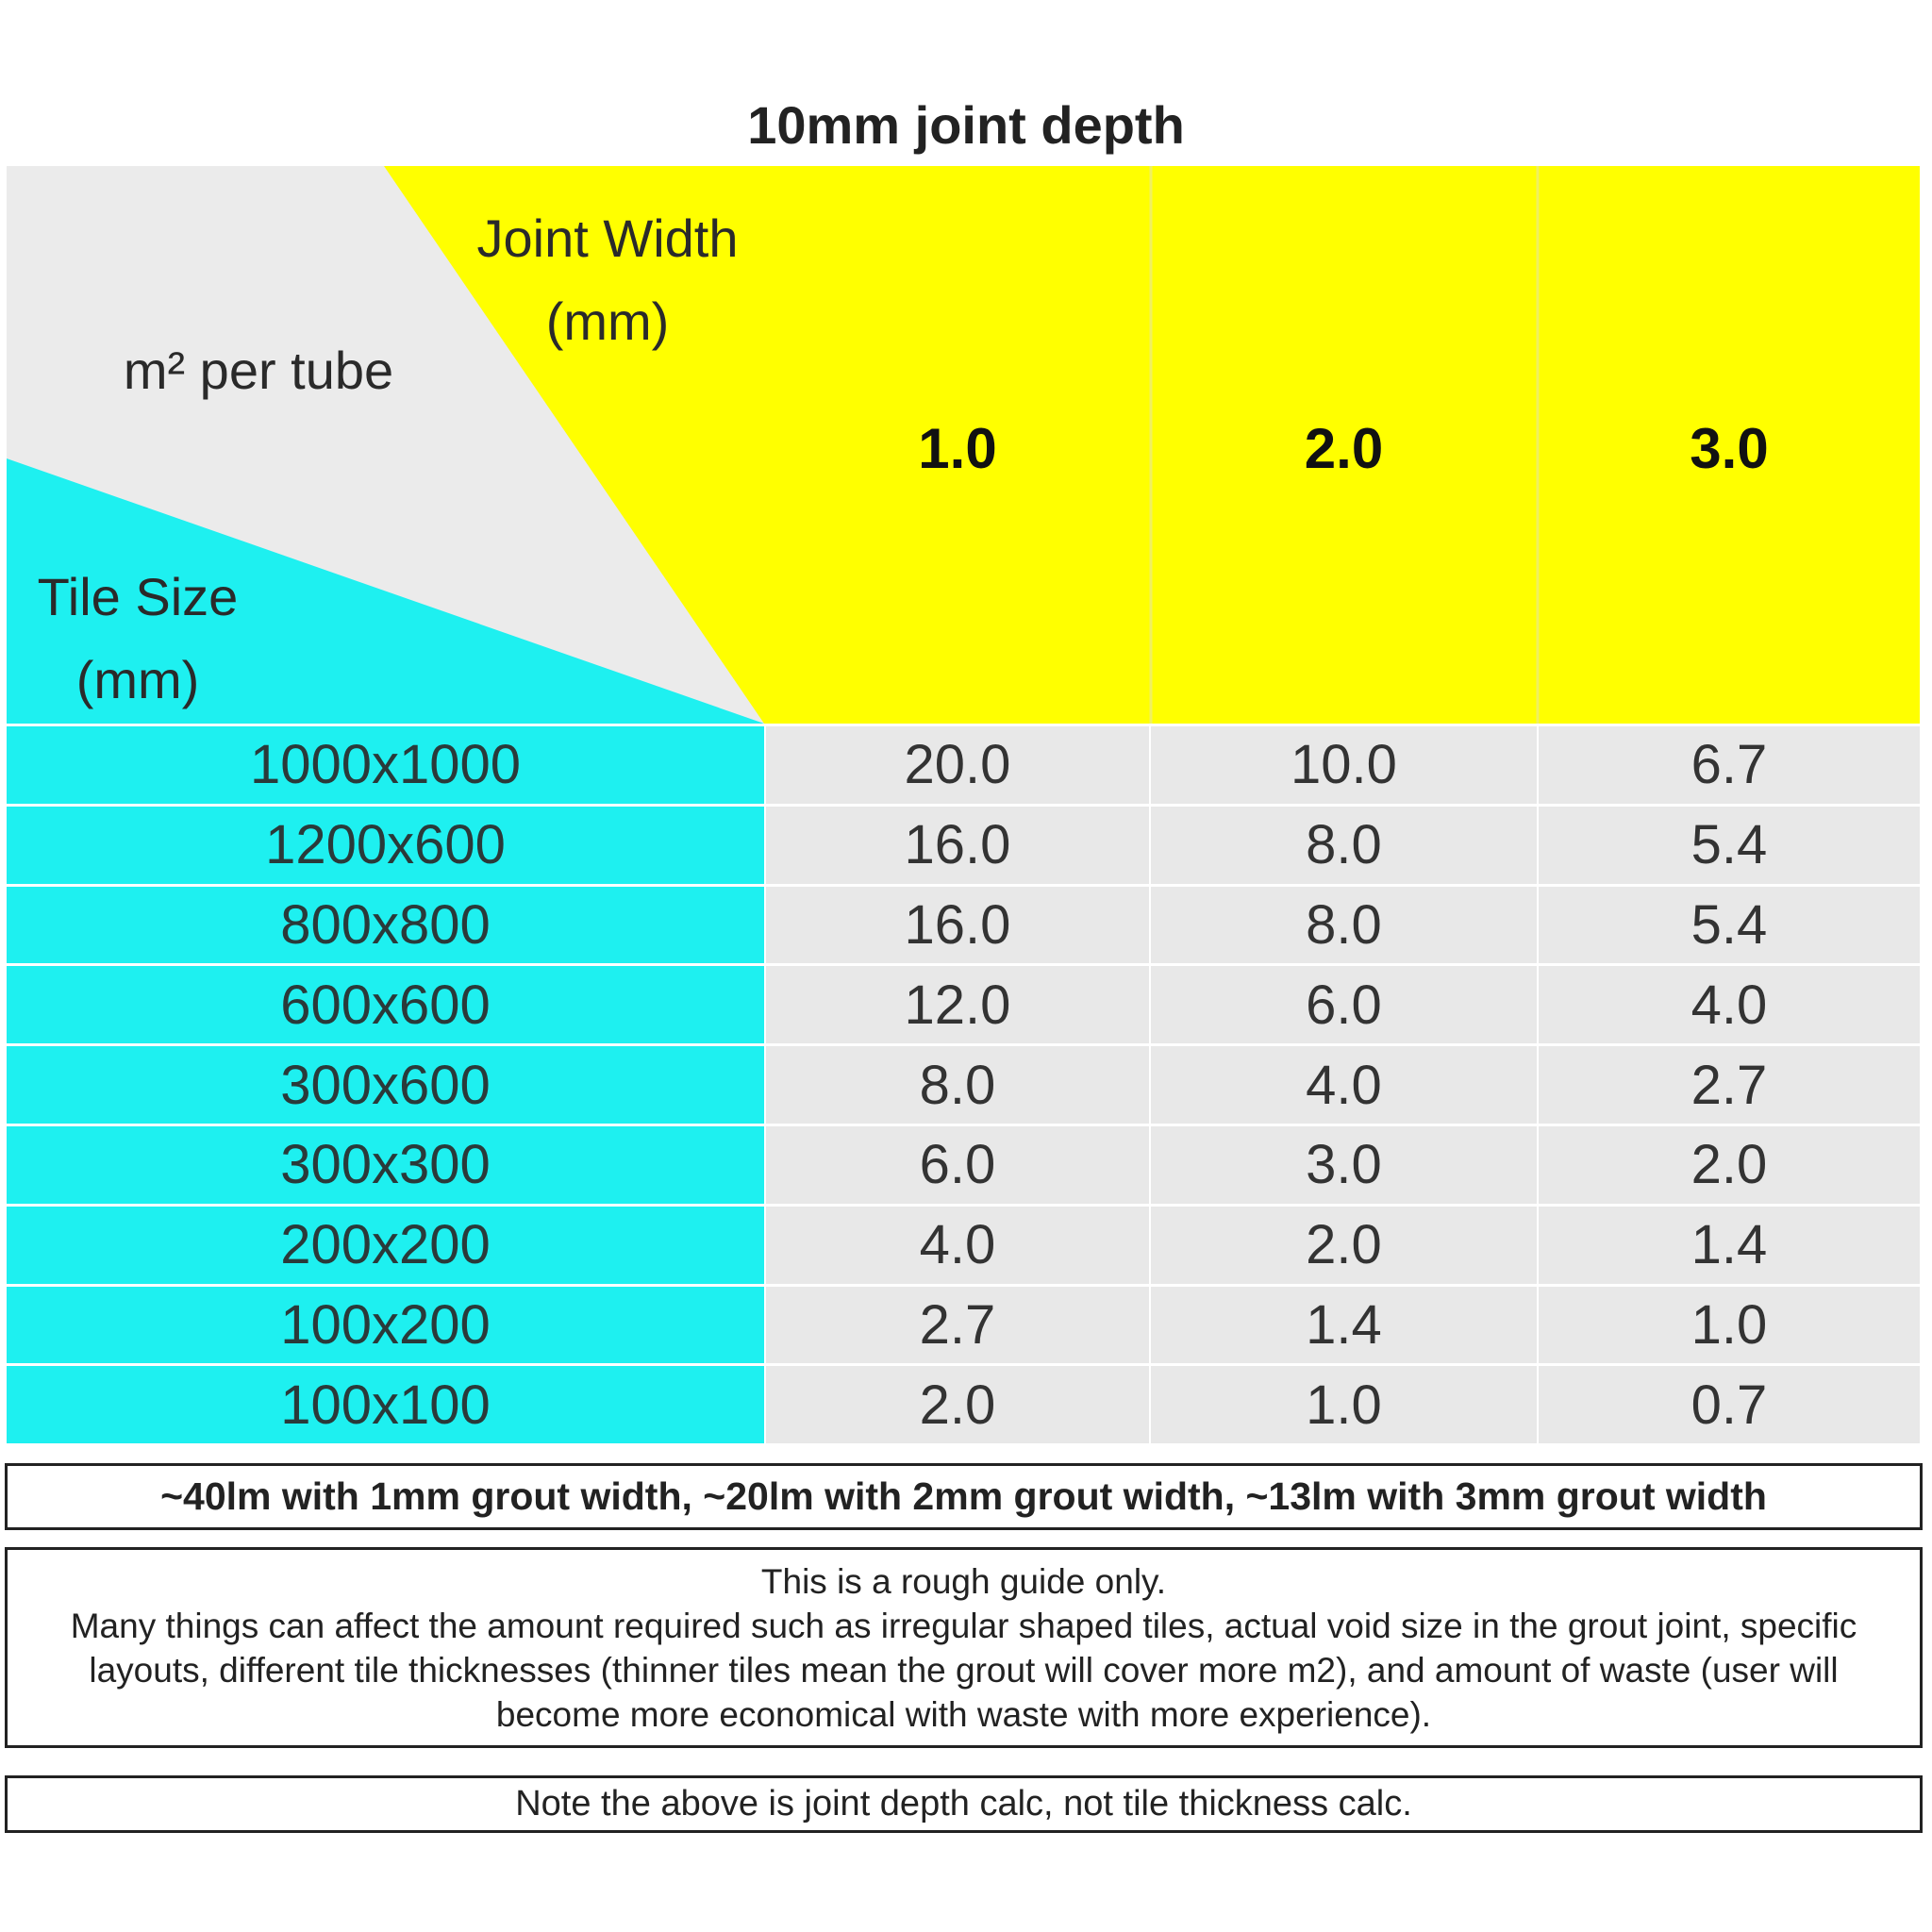  I want to click on cyan-wedge, so click(385, 591).